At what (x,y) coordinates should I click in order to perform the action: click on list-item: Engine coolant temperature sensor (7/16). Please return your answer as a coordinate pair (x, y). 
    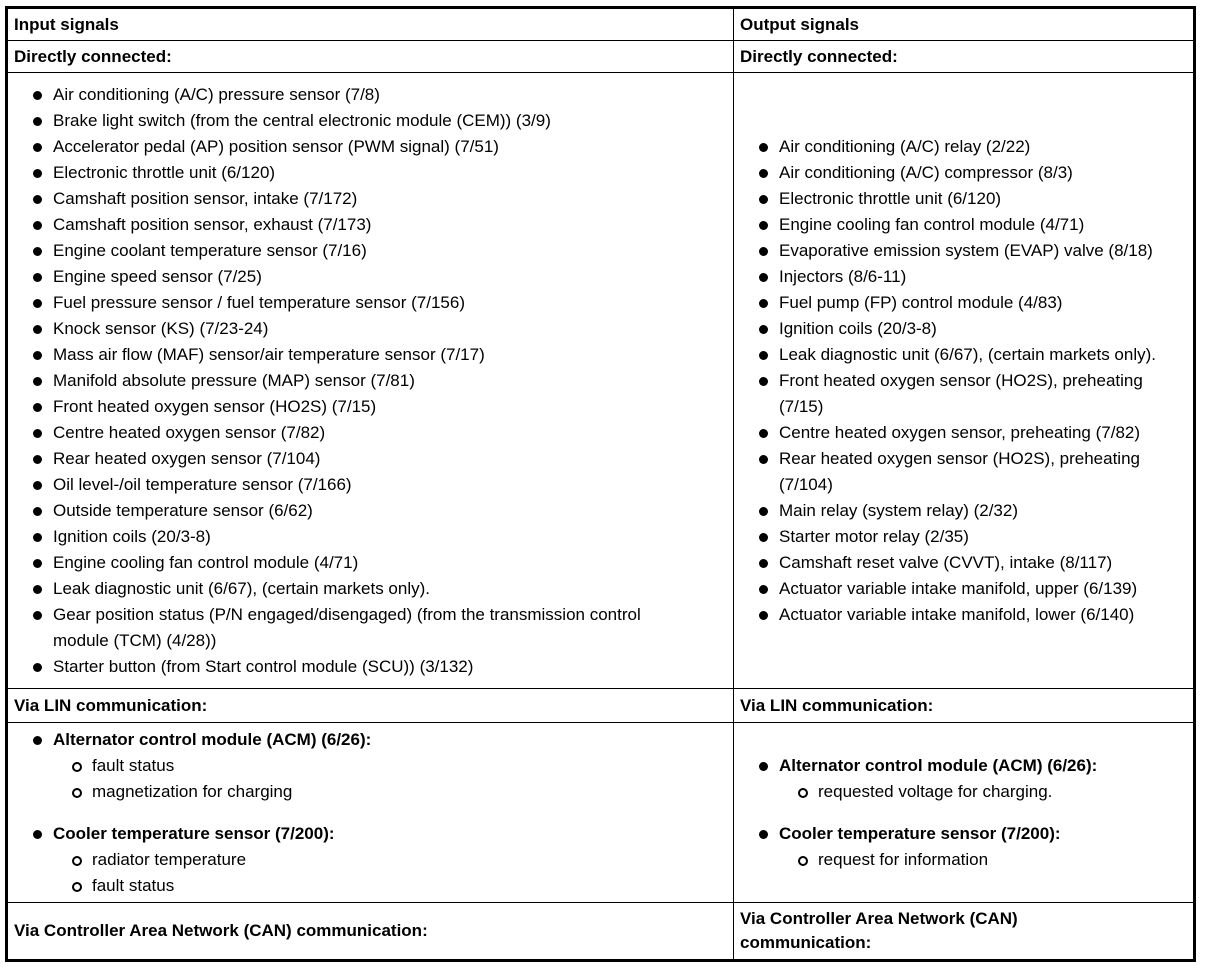
    Looking at the image, I should click on (348, 251).